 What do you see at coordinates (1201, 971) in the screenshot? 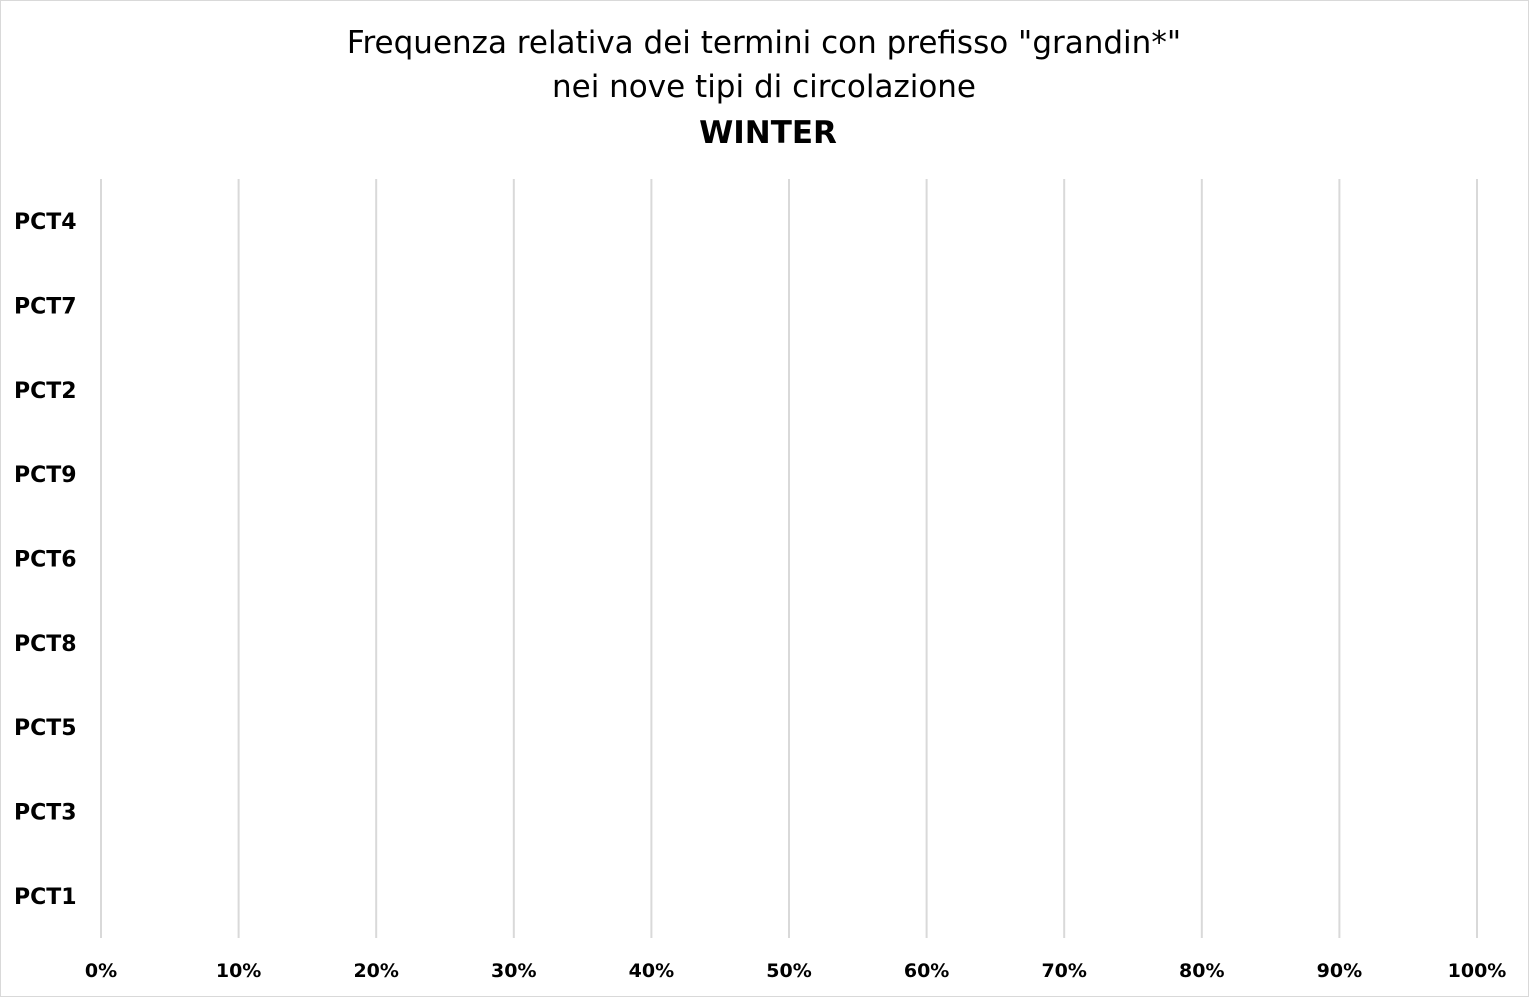
I see `x-tick-label: 80%` at bounding box center [1201, 971].